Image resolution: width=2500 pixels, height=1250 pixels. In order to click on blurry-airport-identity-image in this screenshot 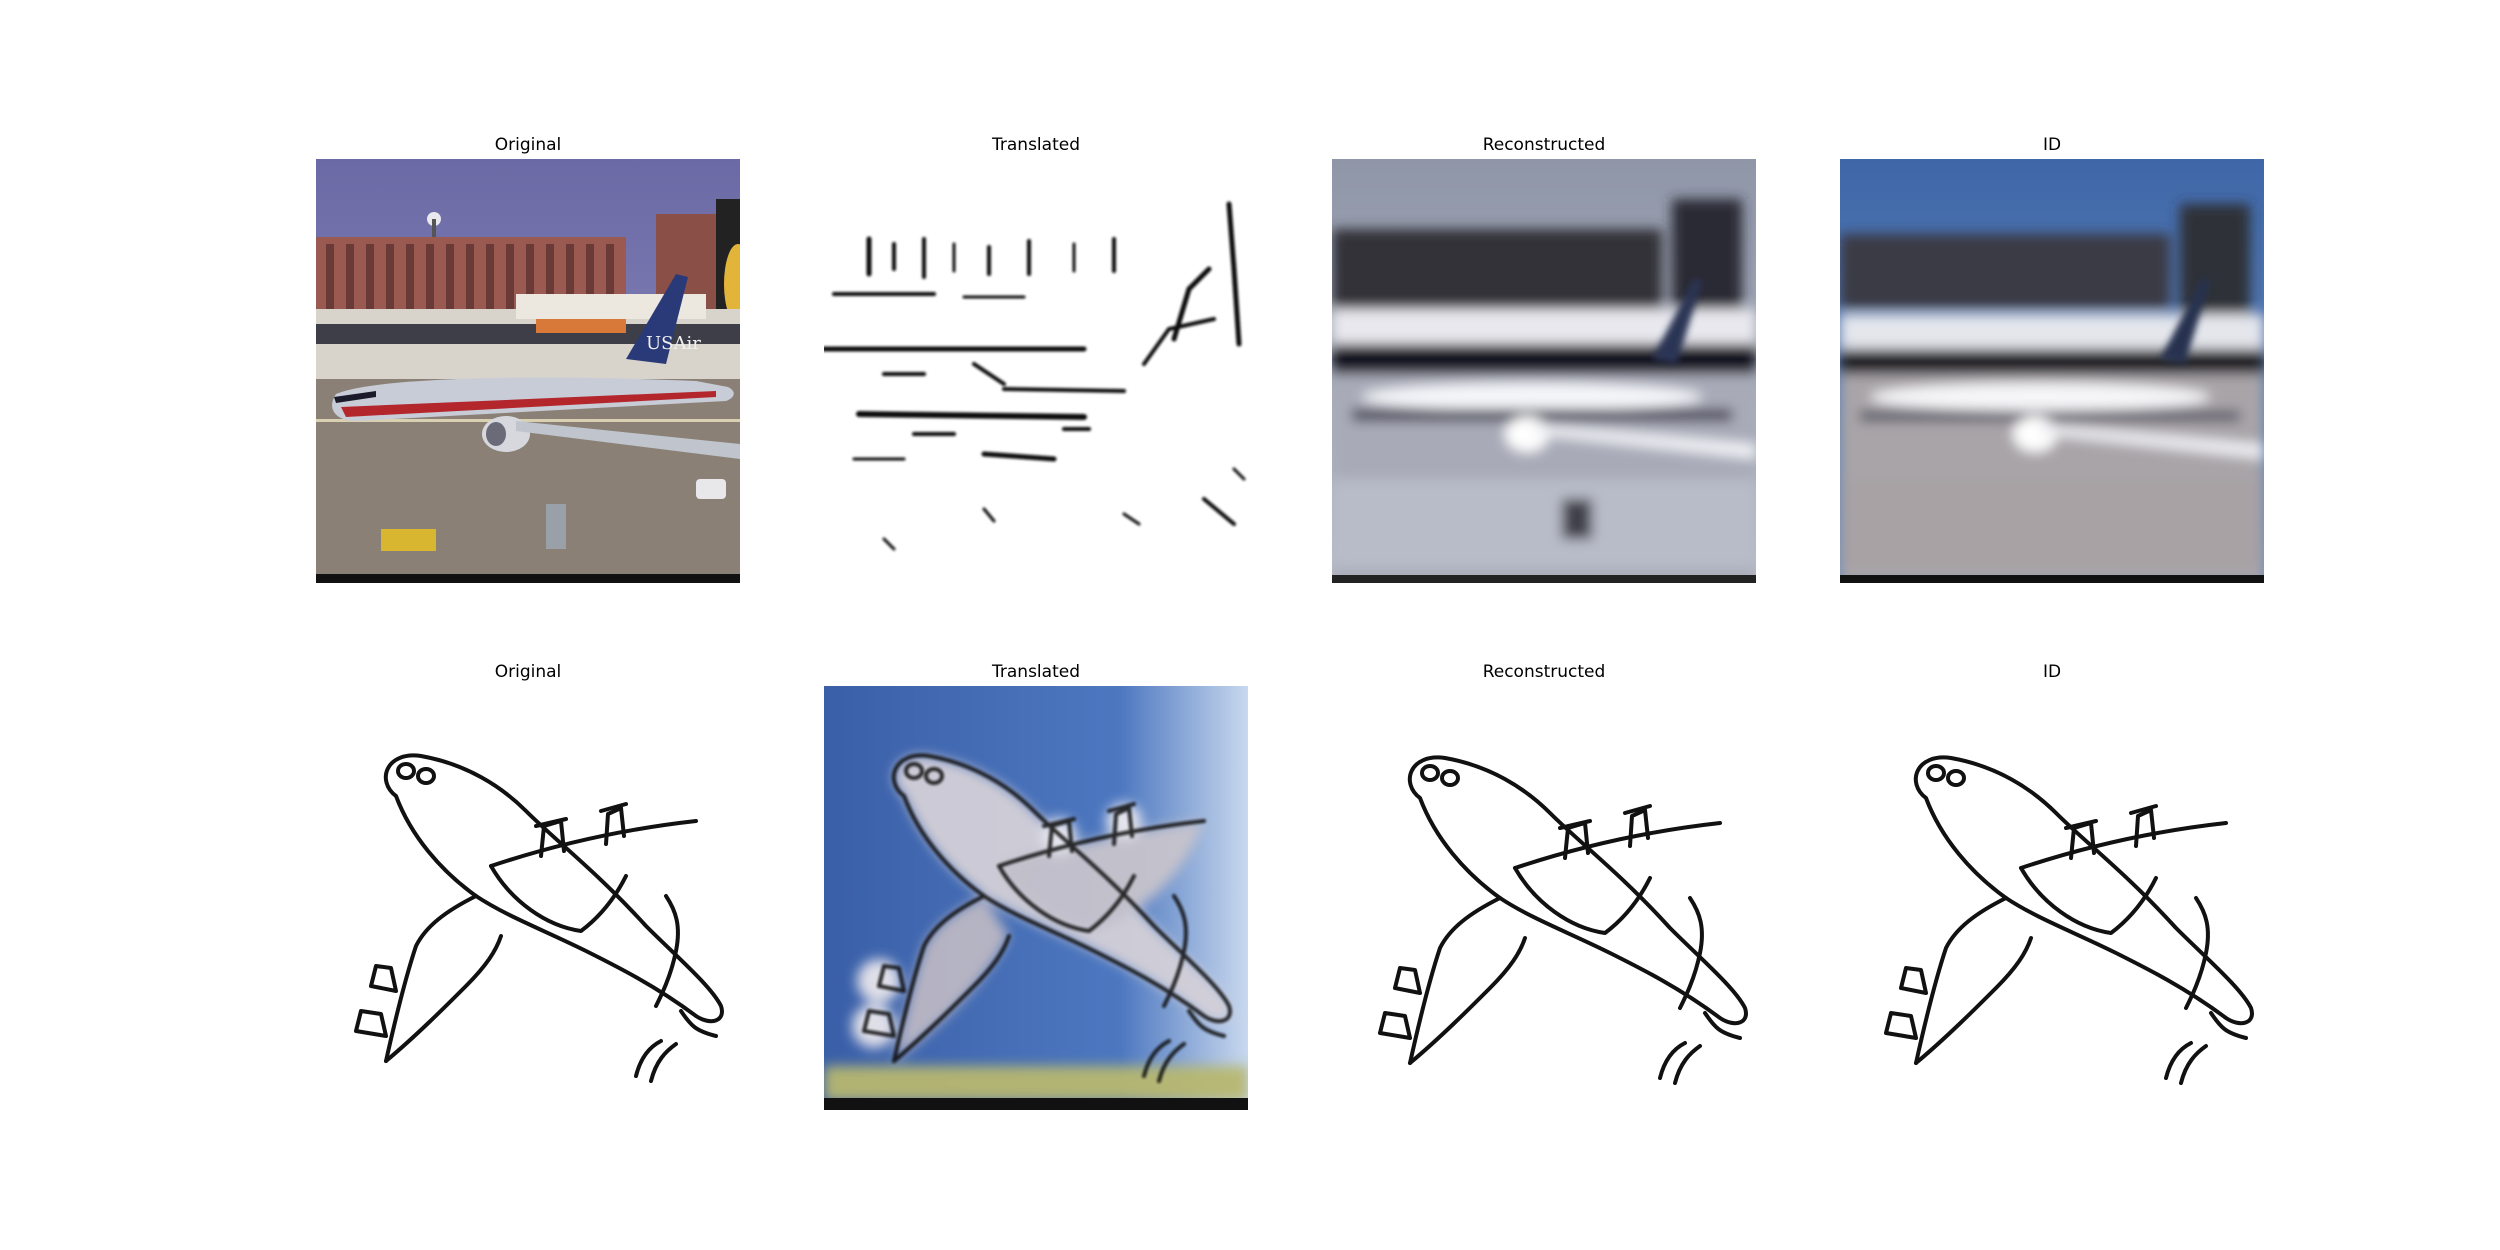, I will do `click(2052, 371)`.